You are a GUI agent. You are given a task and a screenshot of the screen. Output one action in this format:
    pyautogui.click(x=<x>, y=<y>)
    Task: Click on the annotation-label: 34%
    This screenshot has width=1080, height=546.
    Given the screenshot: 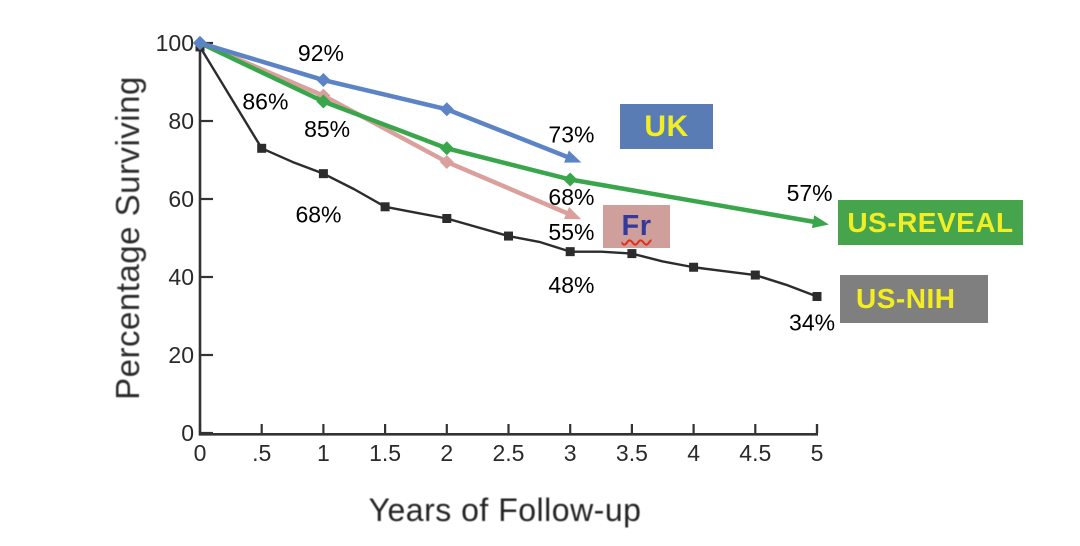 What is the action you would take?
    pyautogui.click(x=812, y=323)
    